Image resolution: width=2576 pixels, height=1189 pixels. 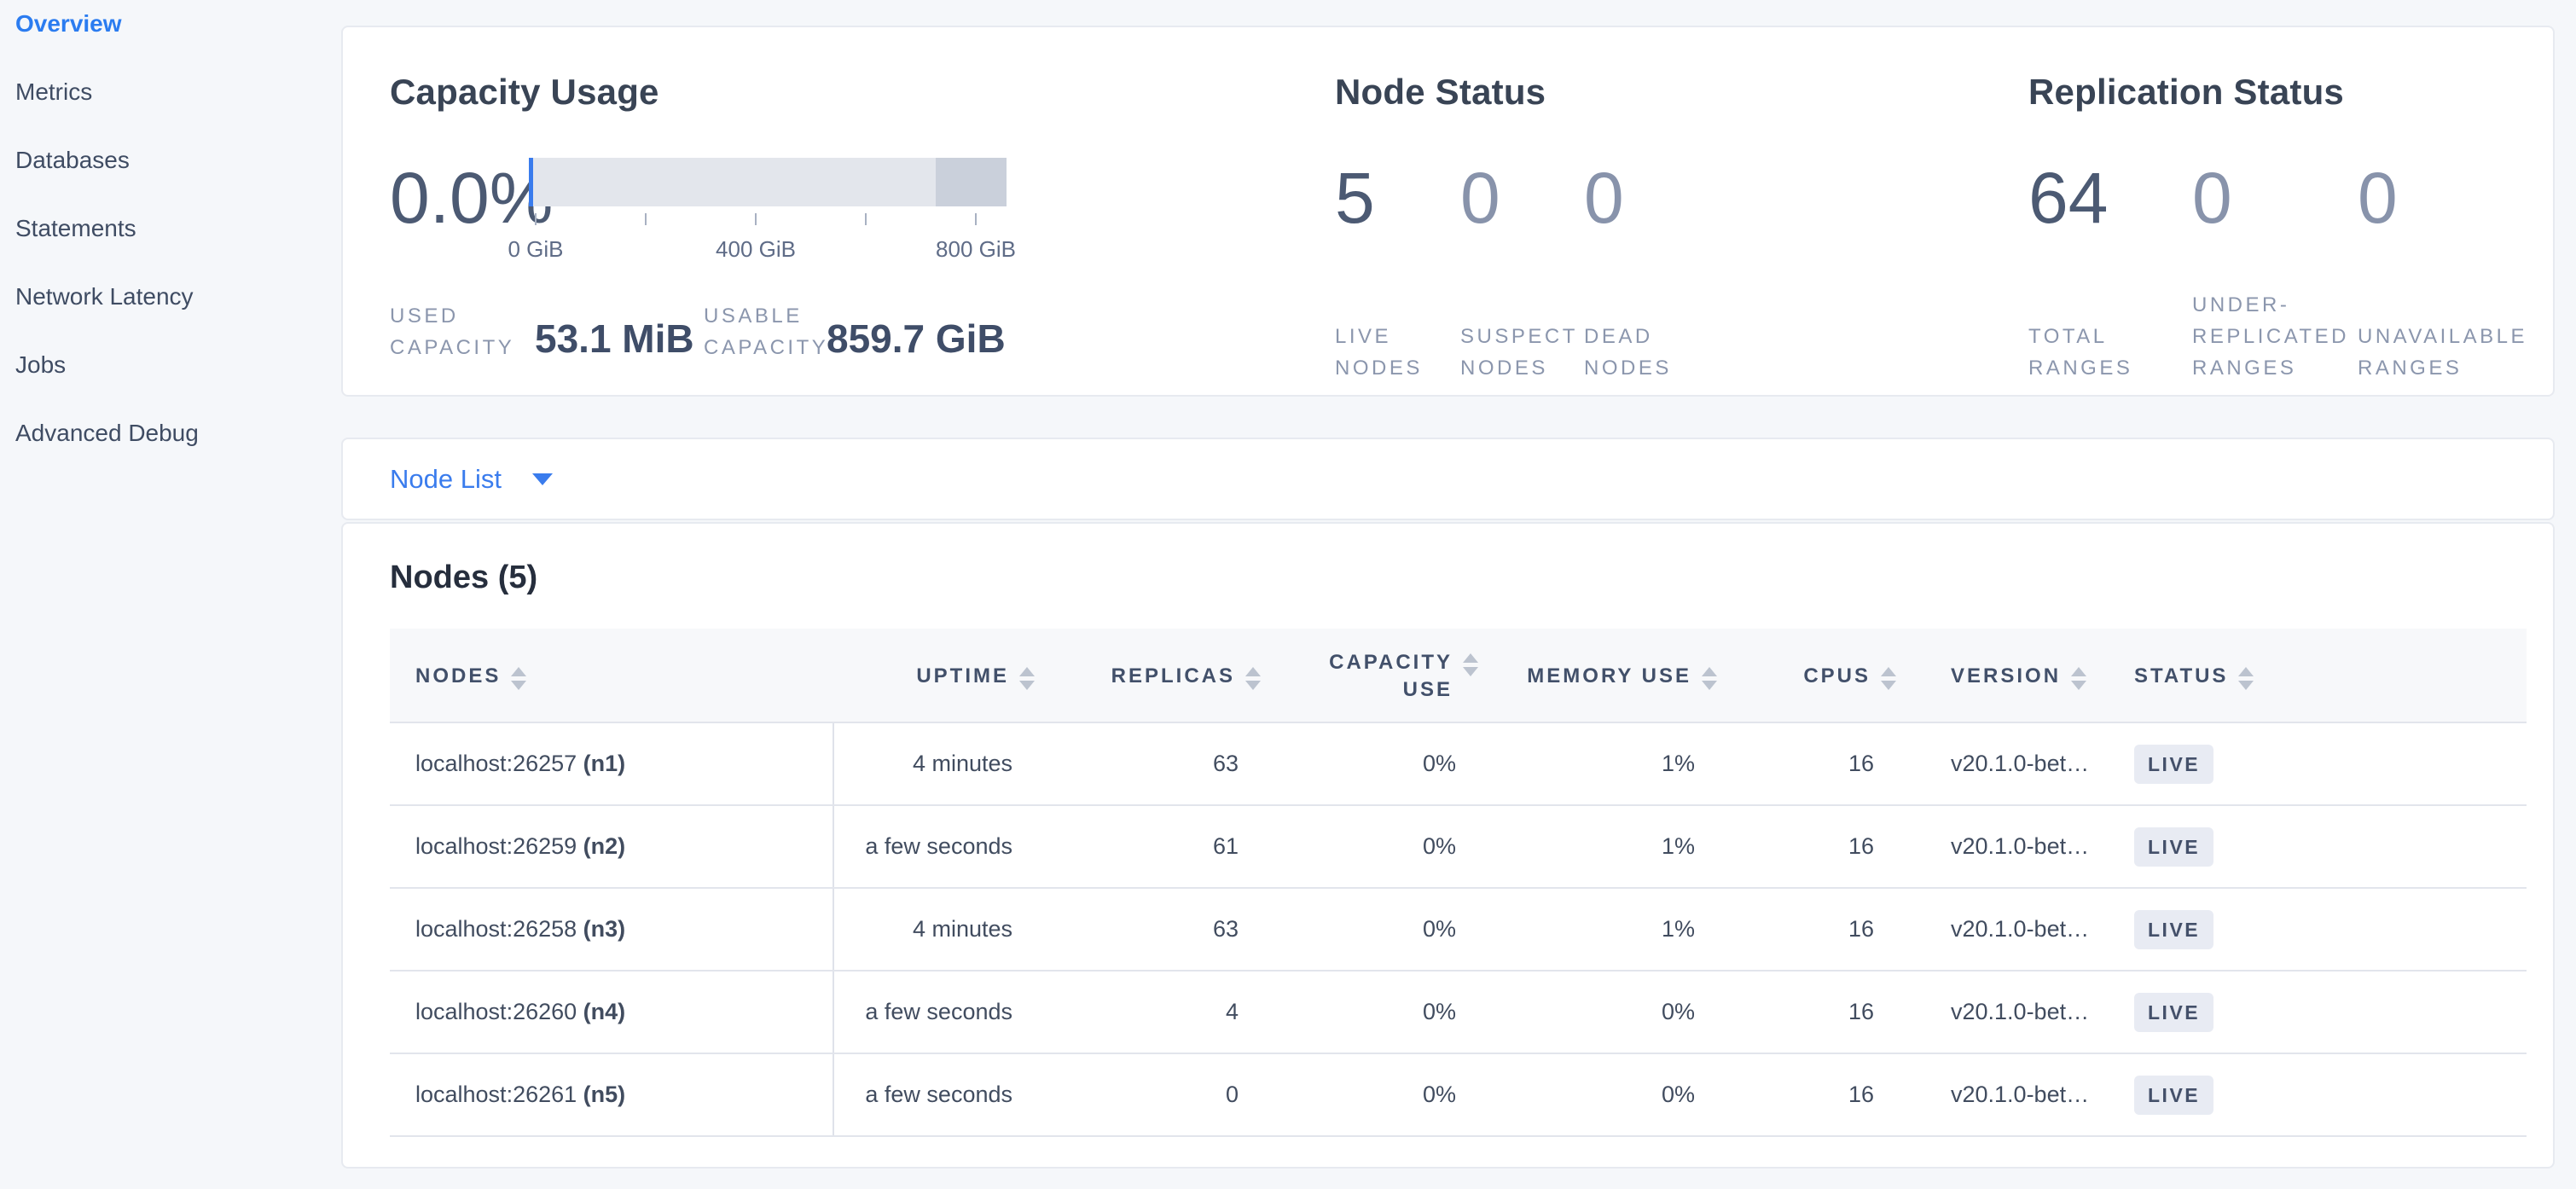 I want to click on node-id: (n1), so click(x=604, y=763).